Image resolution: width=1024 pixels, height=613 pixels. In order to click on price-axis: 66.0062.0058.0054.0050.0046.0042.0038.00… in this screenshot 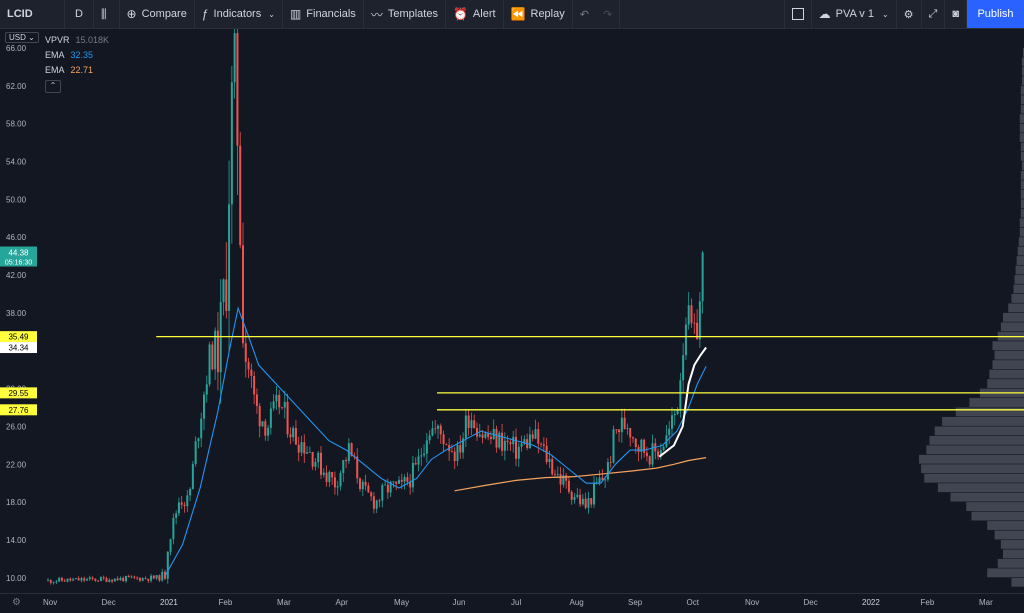, I will do `click(16, 313)`.